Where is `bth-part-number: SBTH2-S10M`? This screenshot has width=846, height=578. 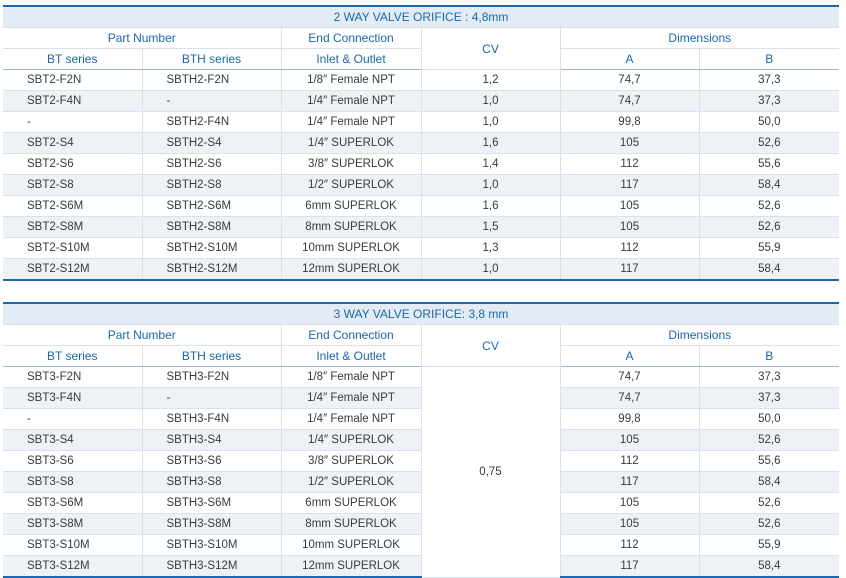
bth-part-number: SBTH2-S10M is located at coordinates (211, 248).